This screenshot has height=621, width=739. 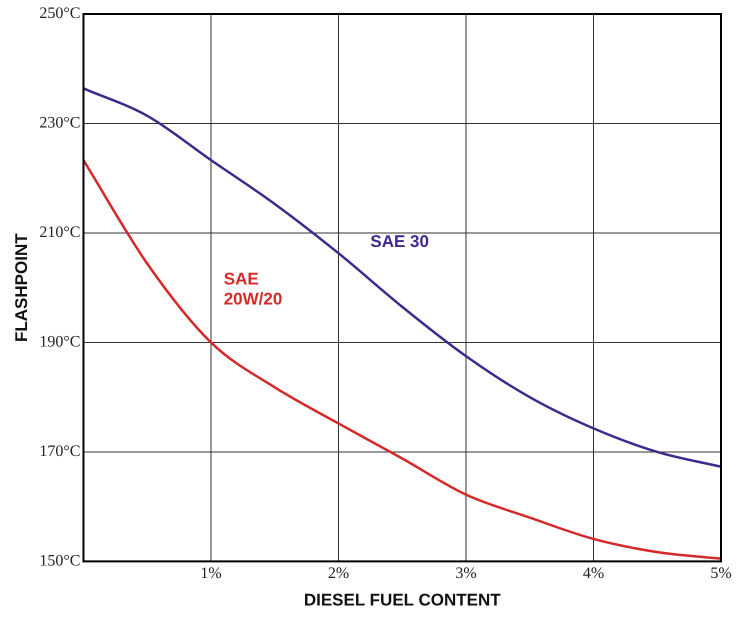 I want to click on x-tick-label: 3%, so click(x=466, y=573).